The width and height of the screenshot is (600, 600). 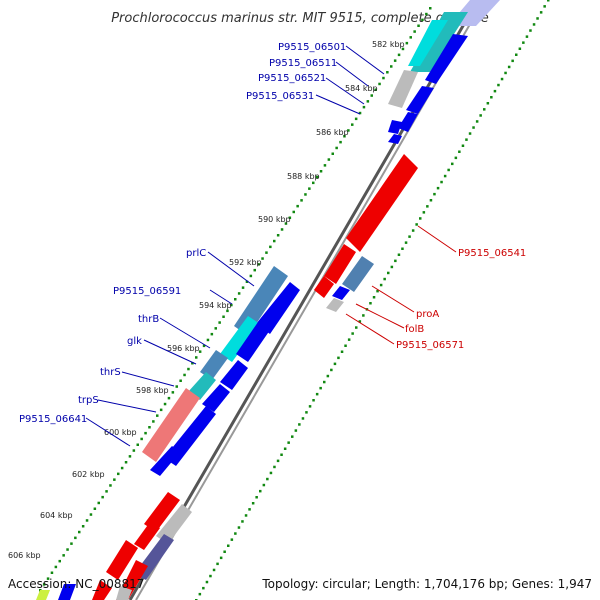 What do you see at coordinates (430, 345) in the screenshot?
I see `gene-label: P9515_06571` at bounding box center [430, 345].